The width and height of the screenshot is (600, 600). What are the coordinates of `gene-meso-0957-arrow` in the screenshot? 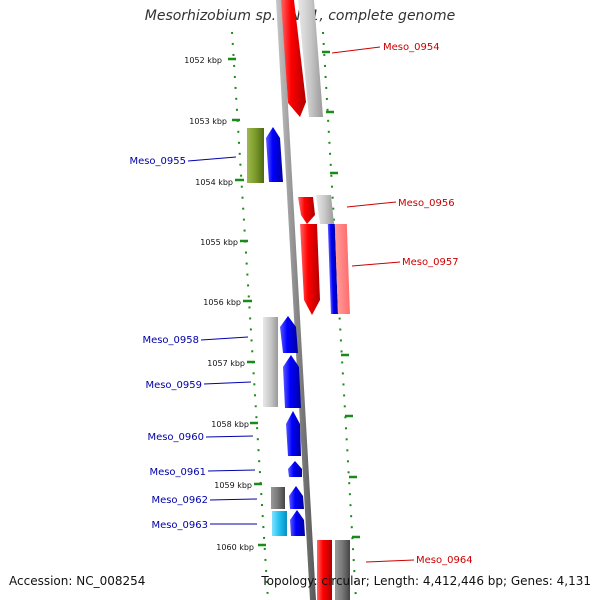 It's located at (310, 269).